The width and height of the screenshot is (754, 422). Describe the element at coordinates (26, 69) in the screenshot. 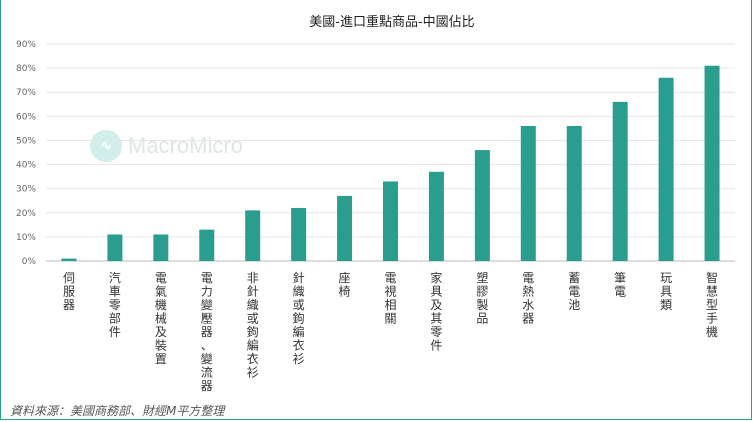

I see `y-tick-label: 80%` at that location.